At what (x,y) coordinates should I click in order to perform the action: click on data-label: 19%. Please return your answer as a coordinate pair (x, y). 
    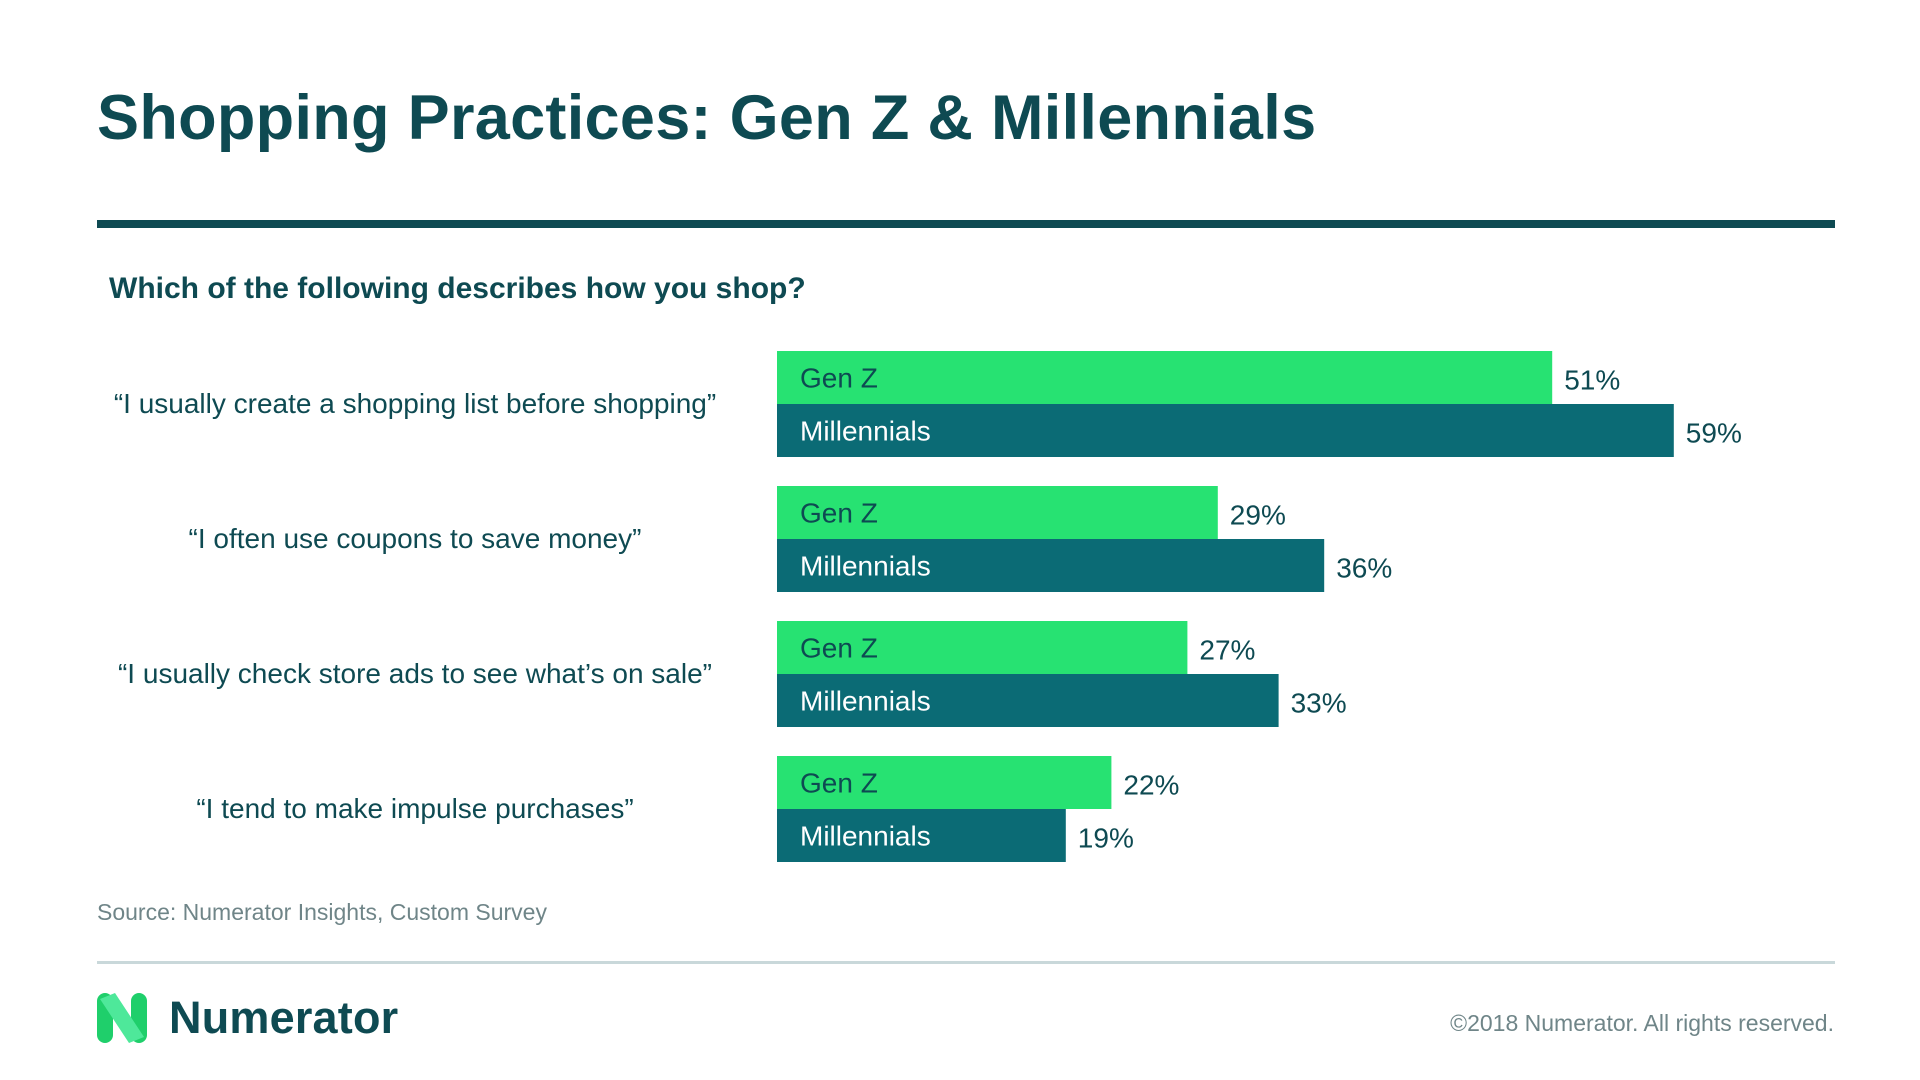
    Looking at the image, I should click on (1106, 838).